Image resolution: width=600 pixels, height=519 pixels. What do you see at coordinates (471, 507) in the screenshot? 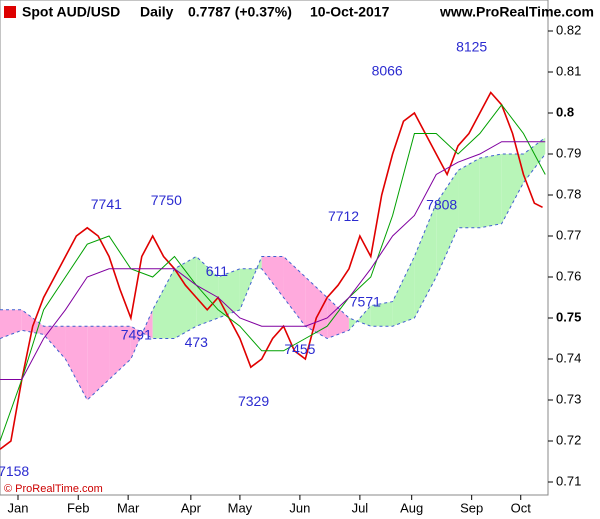
I see `x-tick-label: Sep` at bounding box center [471, 507].